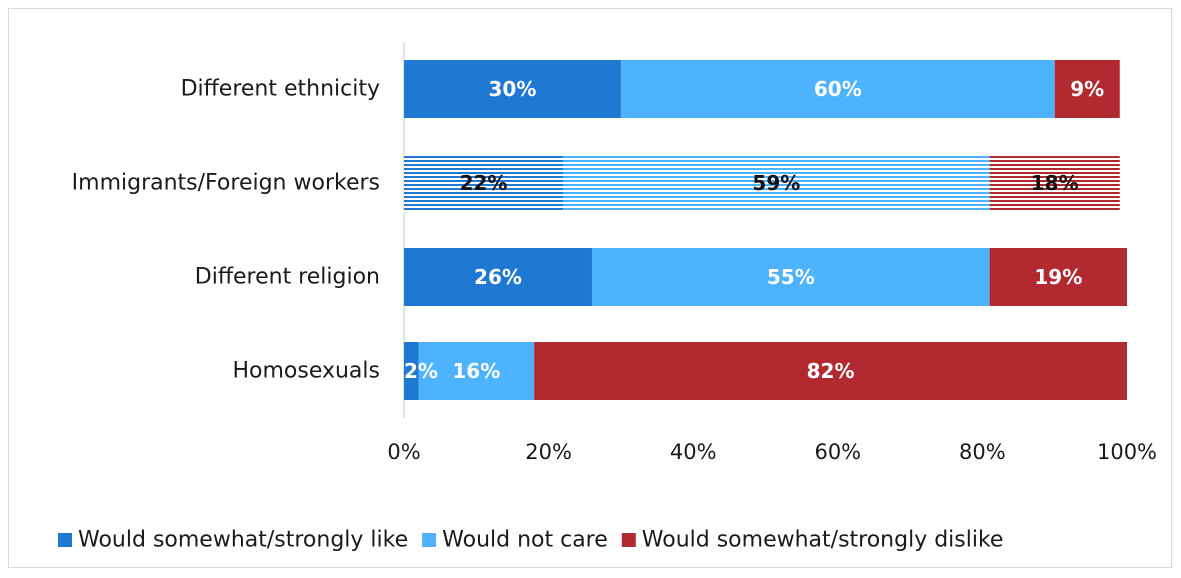 The image size is (1181, 578). I want to click on value-label-would-somewhat-strongly-dislike-different-religion: 19%, so click(1058, 277).